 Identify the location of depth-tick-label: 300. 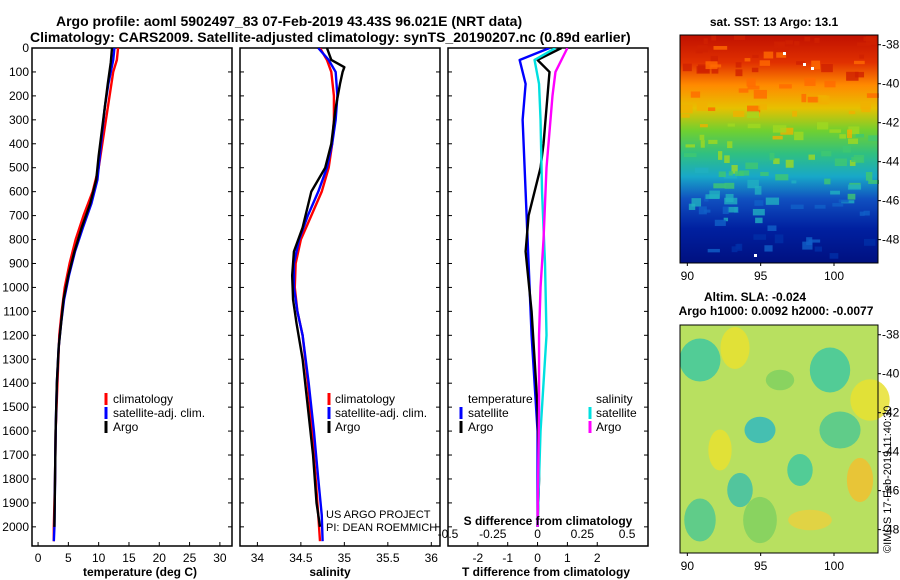
(19, 120).